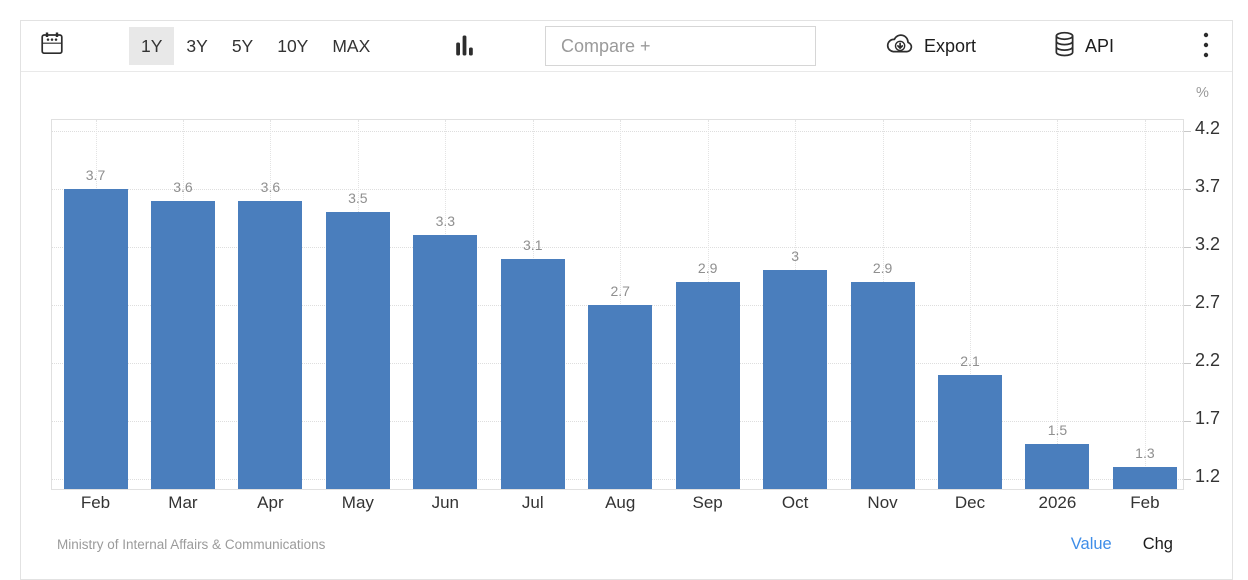  What do you see at coordinates (351, 46) in the screenshot?
I see `range-button-max: MAX` at bounding box center [351, 46].